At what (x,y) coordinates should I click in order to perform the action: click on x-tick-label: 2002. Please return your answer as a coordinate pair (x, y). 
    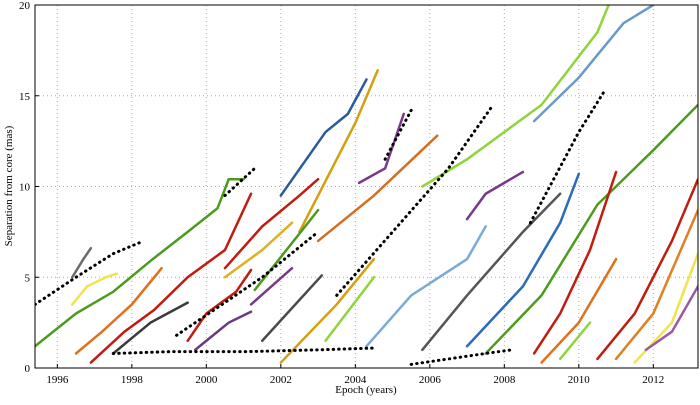
    Looking at the image, I should click on (281, 380).